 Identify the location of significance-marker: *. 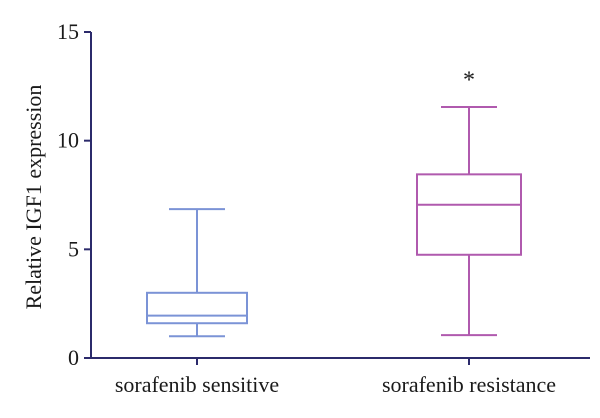
(469, 81).